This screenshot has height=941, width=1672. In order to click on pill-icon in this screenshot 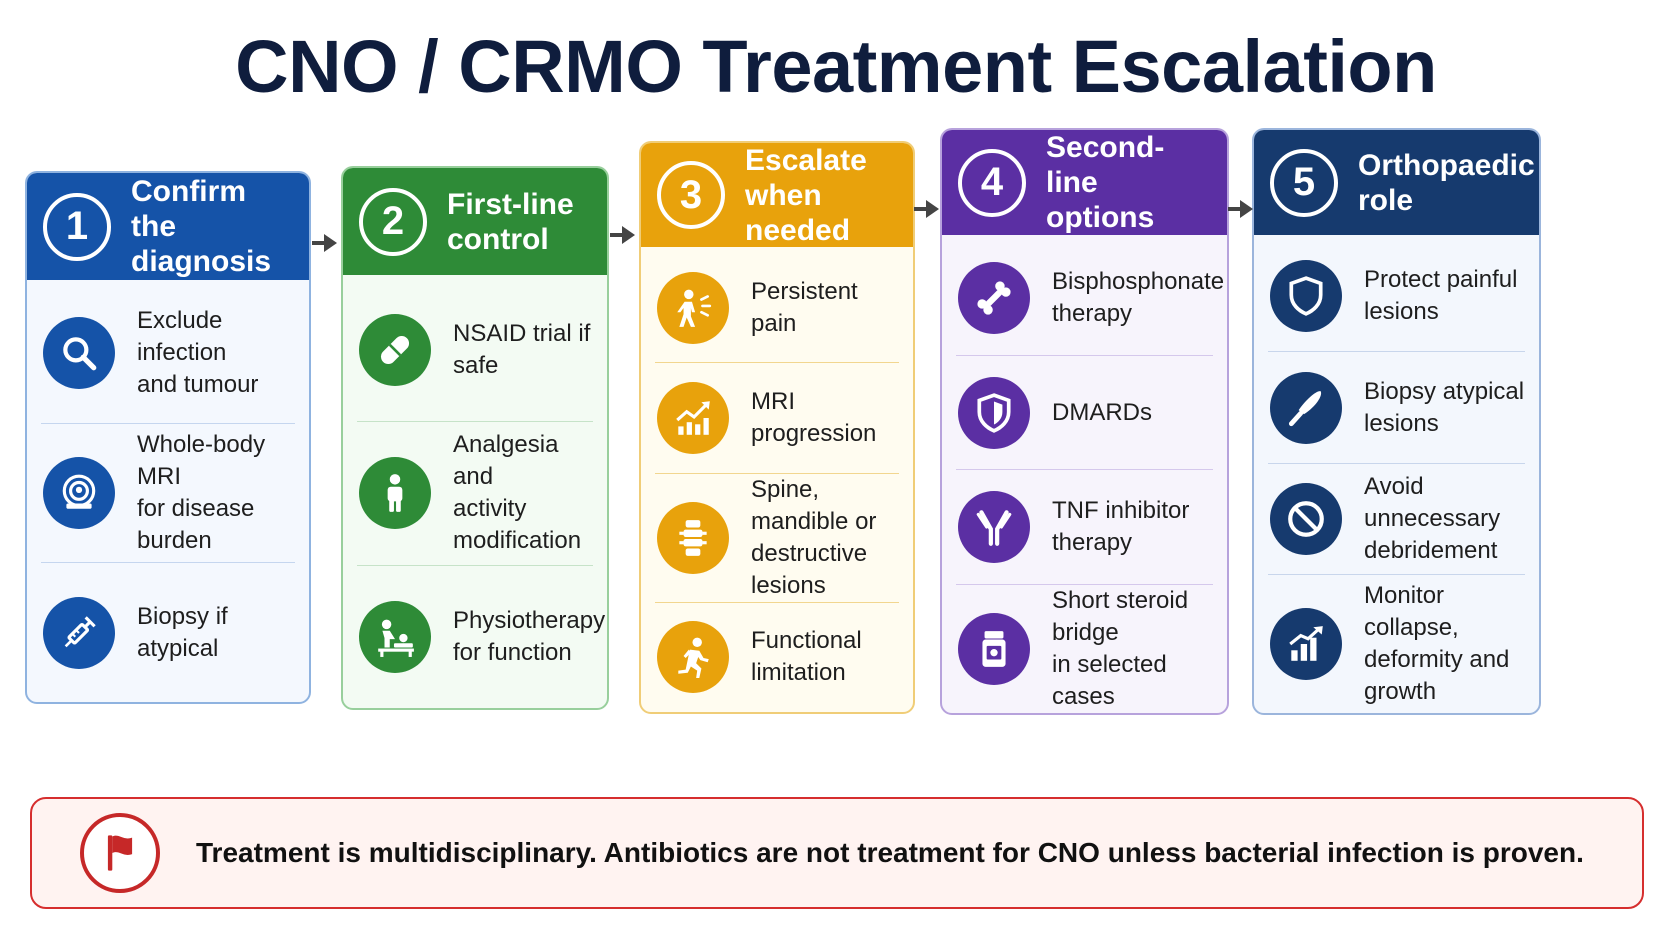, I will do `click(395, 350)`.